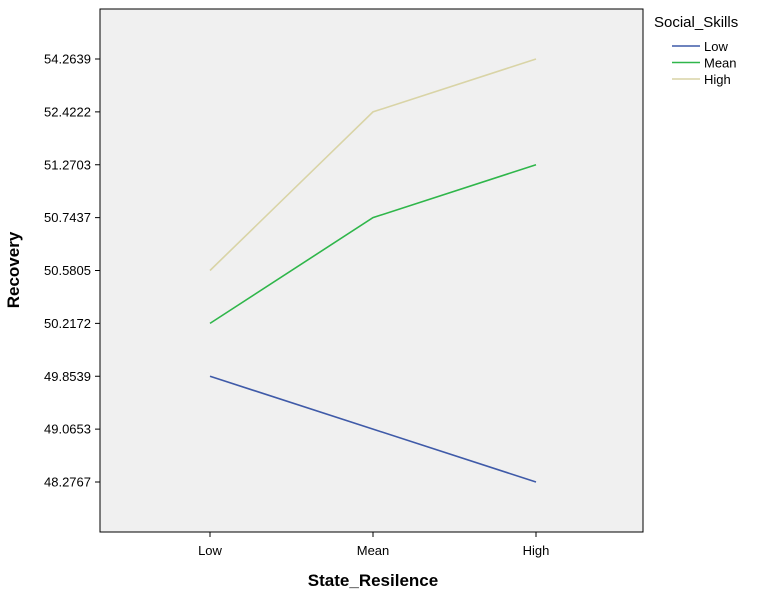 The height and width of the screenshot is (595, 765). What do you see at coordinates (716, 46) in the screenshot?
I see `legend-label-low: Low` at bounding box center [716, 46].